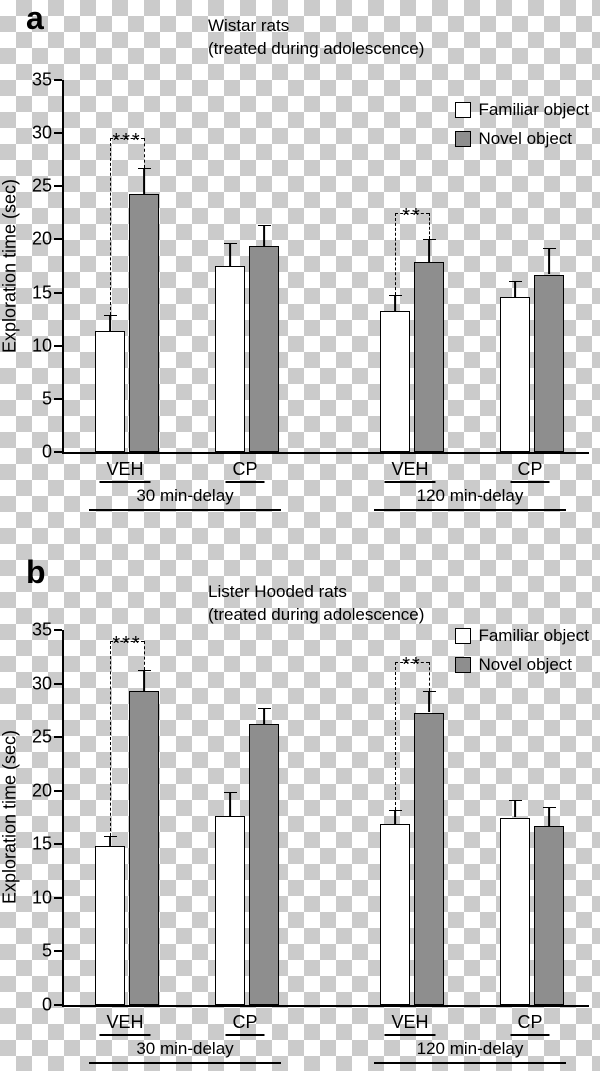 The width and height of the screenshot is (600, 1071). What do you see at coordinates (41, 79) in the screenshot?
I see `y-tick-label: 35` at bounding box center [41, 79].